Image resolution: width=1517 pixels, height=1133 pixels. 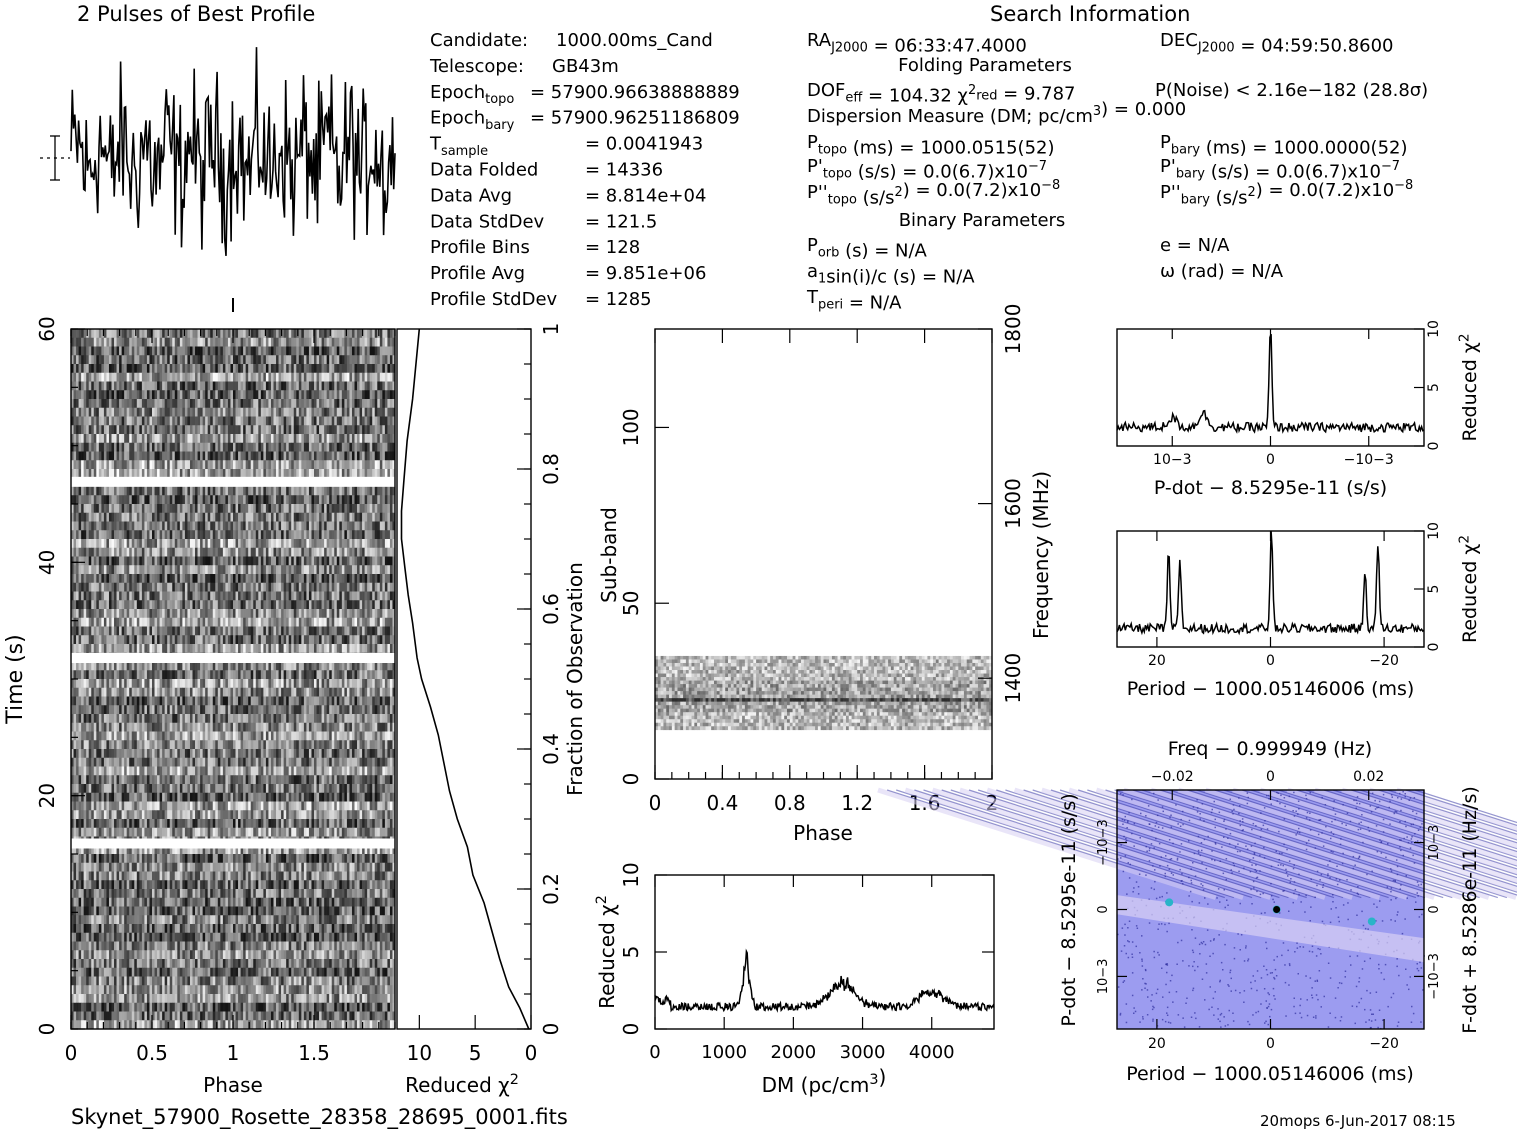 I want to click on text-part: P, so click(x=812, y=142).